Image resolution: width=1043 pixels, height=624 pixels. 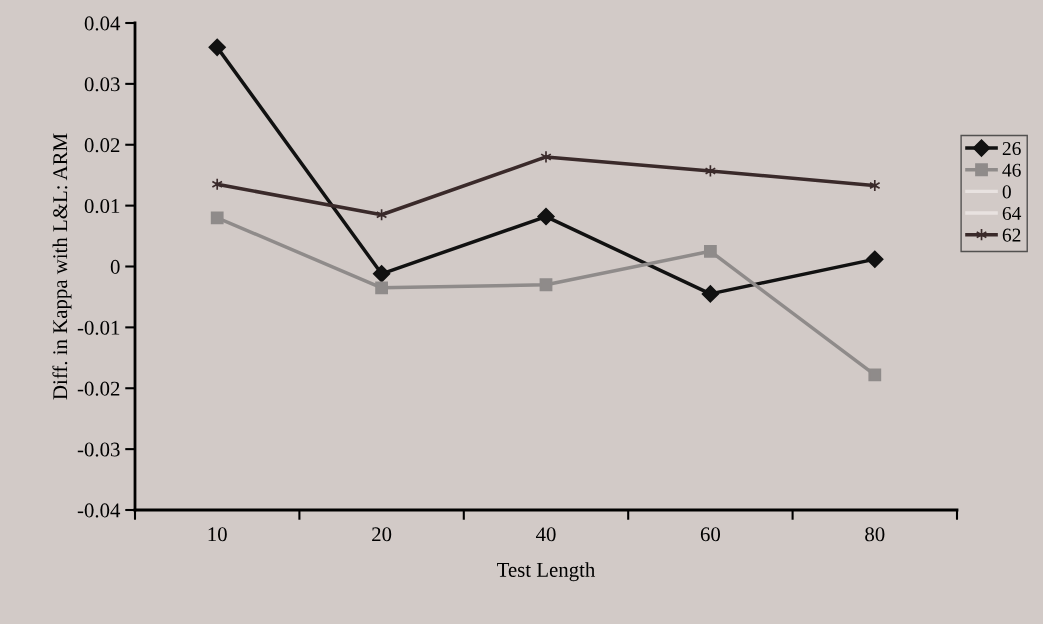 What do you see at coordinates (382, 534) in the screenshot?
I see `x-tick-label: 20` at bounding box center [382, 534].